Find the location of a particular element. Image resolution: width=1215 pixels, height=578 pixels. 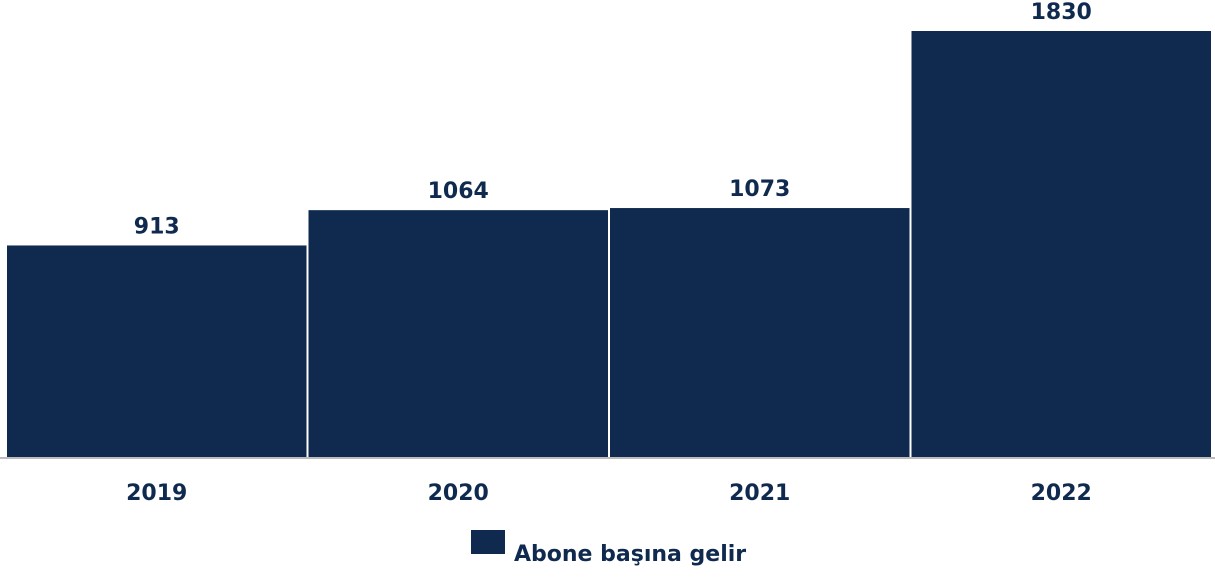

legend-swatch is located at coordinates (488, 542).